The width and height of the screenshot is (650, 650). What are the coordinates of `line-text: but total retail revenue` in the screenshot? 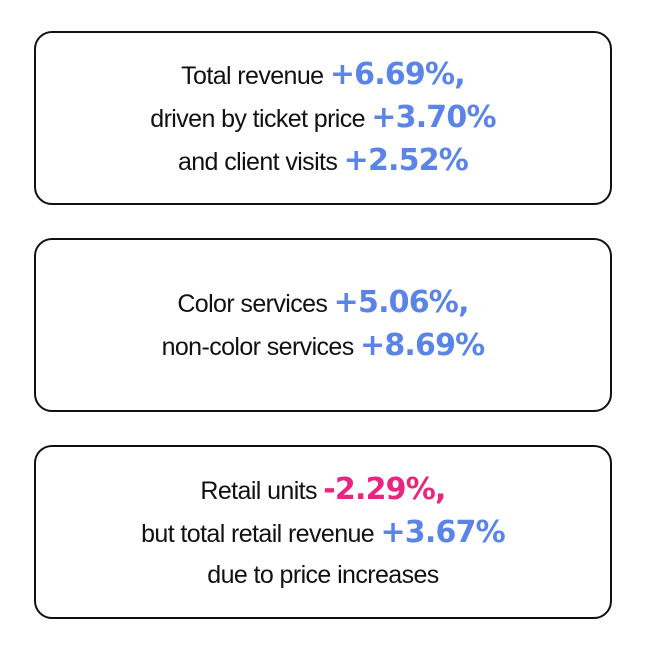 It's located at (261, 533).